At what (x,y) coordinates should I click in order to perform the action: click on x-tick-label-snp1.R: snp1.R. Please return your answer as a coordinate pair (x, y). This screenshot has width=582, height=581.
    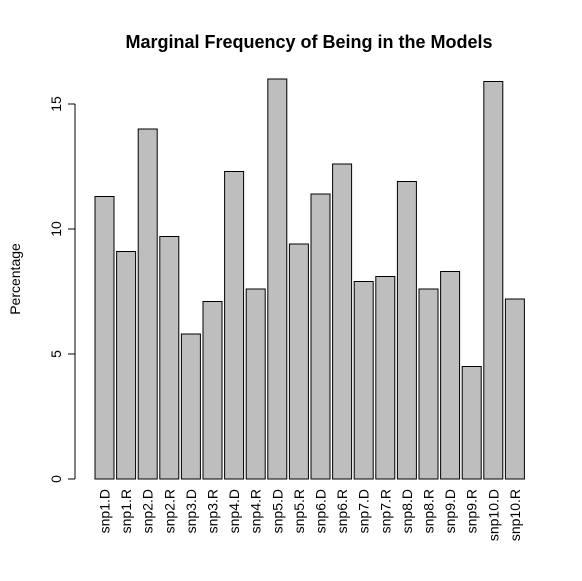
    Looking at the image, I should click on (126, 511).